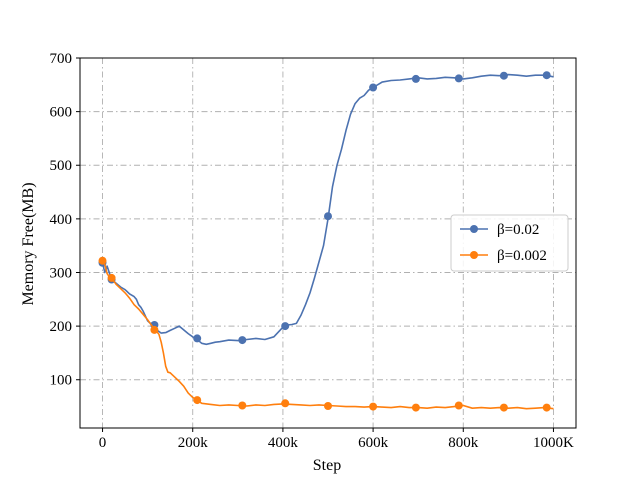 The height and width of the screenshot is (480, 640). What do you see at coordinates (193, 443) in the screenshot?
I see `x-tick-label: 200k` at bounding box center [193, 443].